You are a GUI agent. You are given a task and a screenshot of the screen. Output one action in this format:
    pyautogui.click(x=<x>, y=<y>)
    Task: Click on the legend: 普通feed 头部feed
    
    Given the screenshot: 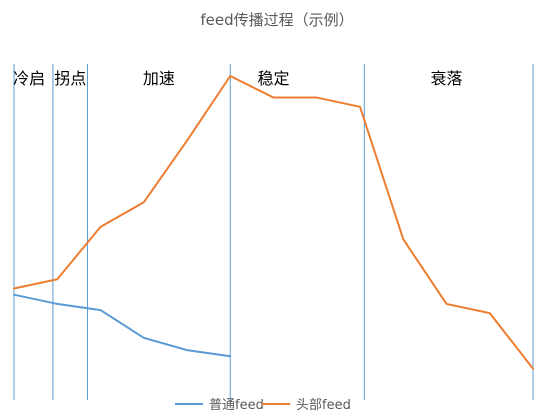 What is the action you would take?
    pyautogui.click(x=263, y=405)
    